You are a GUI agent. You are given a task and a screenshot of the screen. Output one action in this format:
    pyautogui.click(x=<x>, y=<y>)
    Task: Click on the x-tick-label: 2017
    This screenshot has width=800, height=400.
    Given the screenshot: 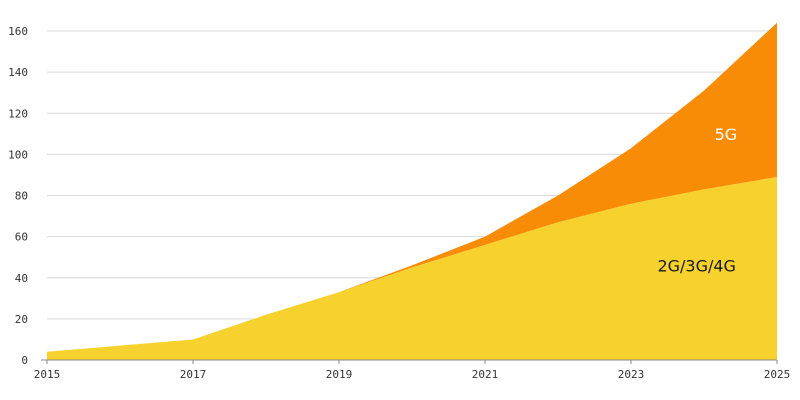 What is the action you would take?
    pyautogui.click(x=193, y=374)
    